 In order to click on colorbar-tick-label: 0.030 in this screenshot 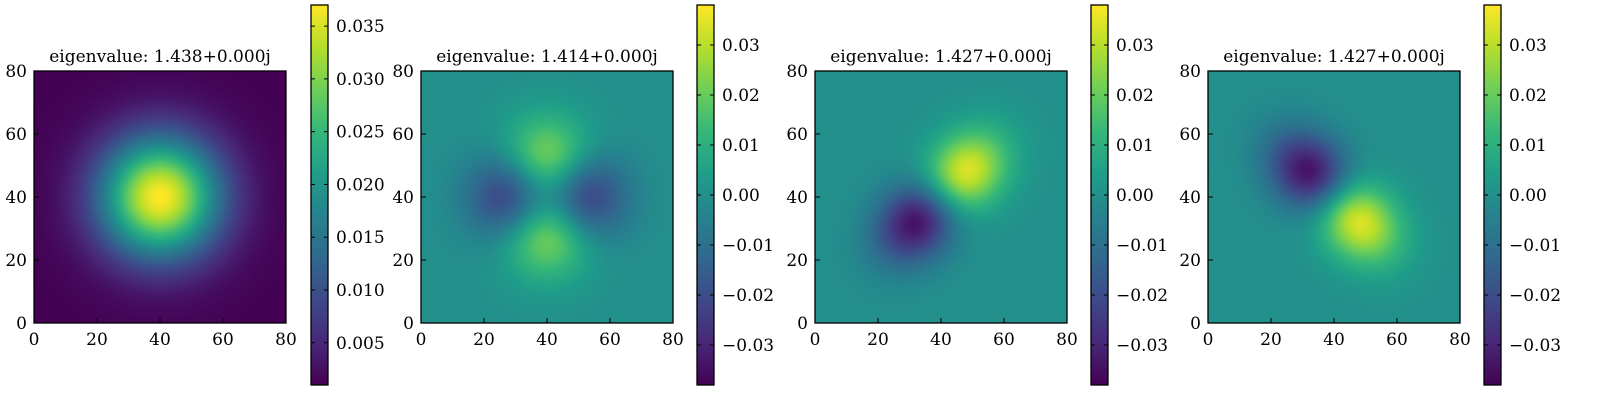, I will do `click(360, 80)`.